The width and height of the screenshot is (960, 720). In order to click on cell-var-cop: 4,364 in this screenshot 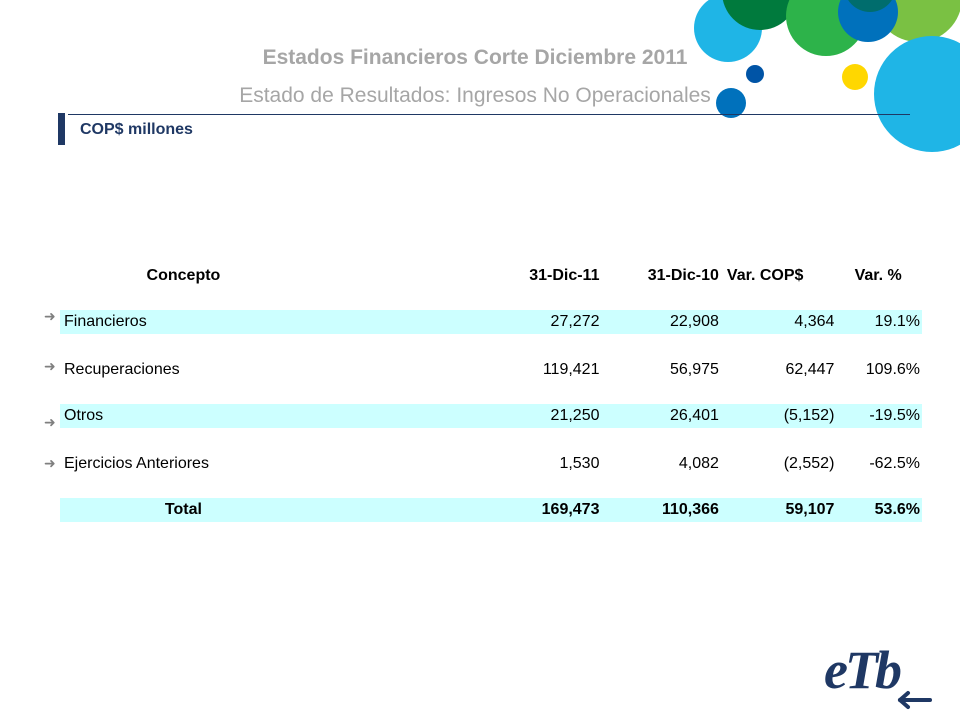, I will do `click(814, 321)`.